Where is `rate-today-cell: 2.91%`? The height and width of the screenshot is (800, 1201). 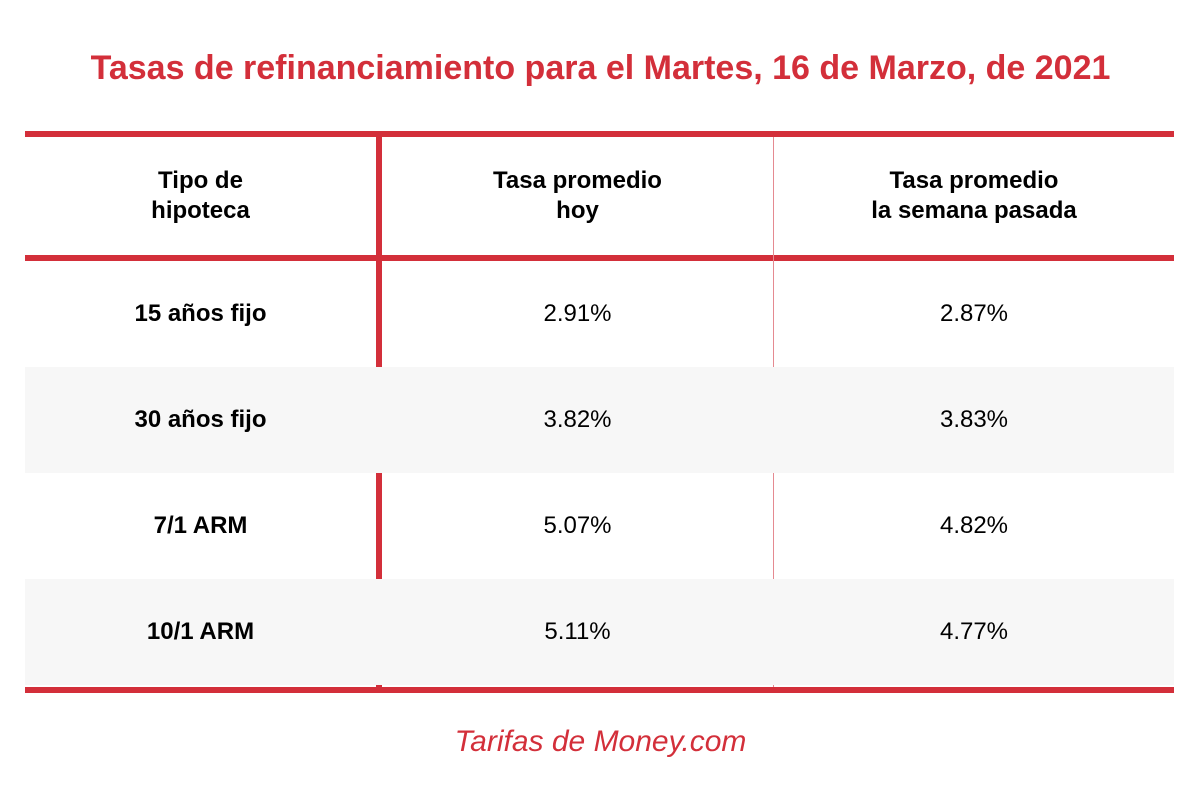
rate-today-cell: 2.91% is located at coordinates (577, 313).